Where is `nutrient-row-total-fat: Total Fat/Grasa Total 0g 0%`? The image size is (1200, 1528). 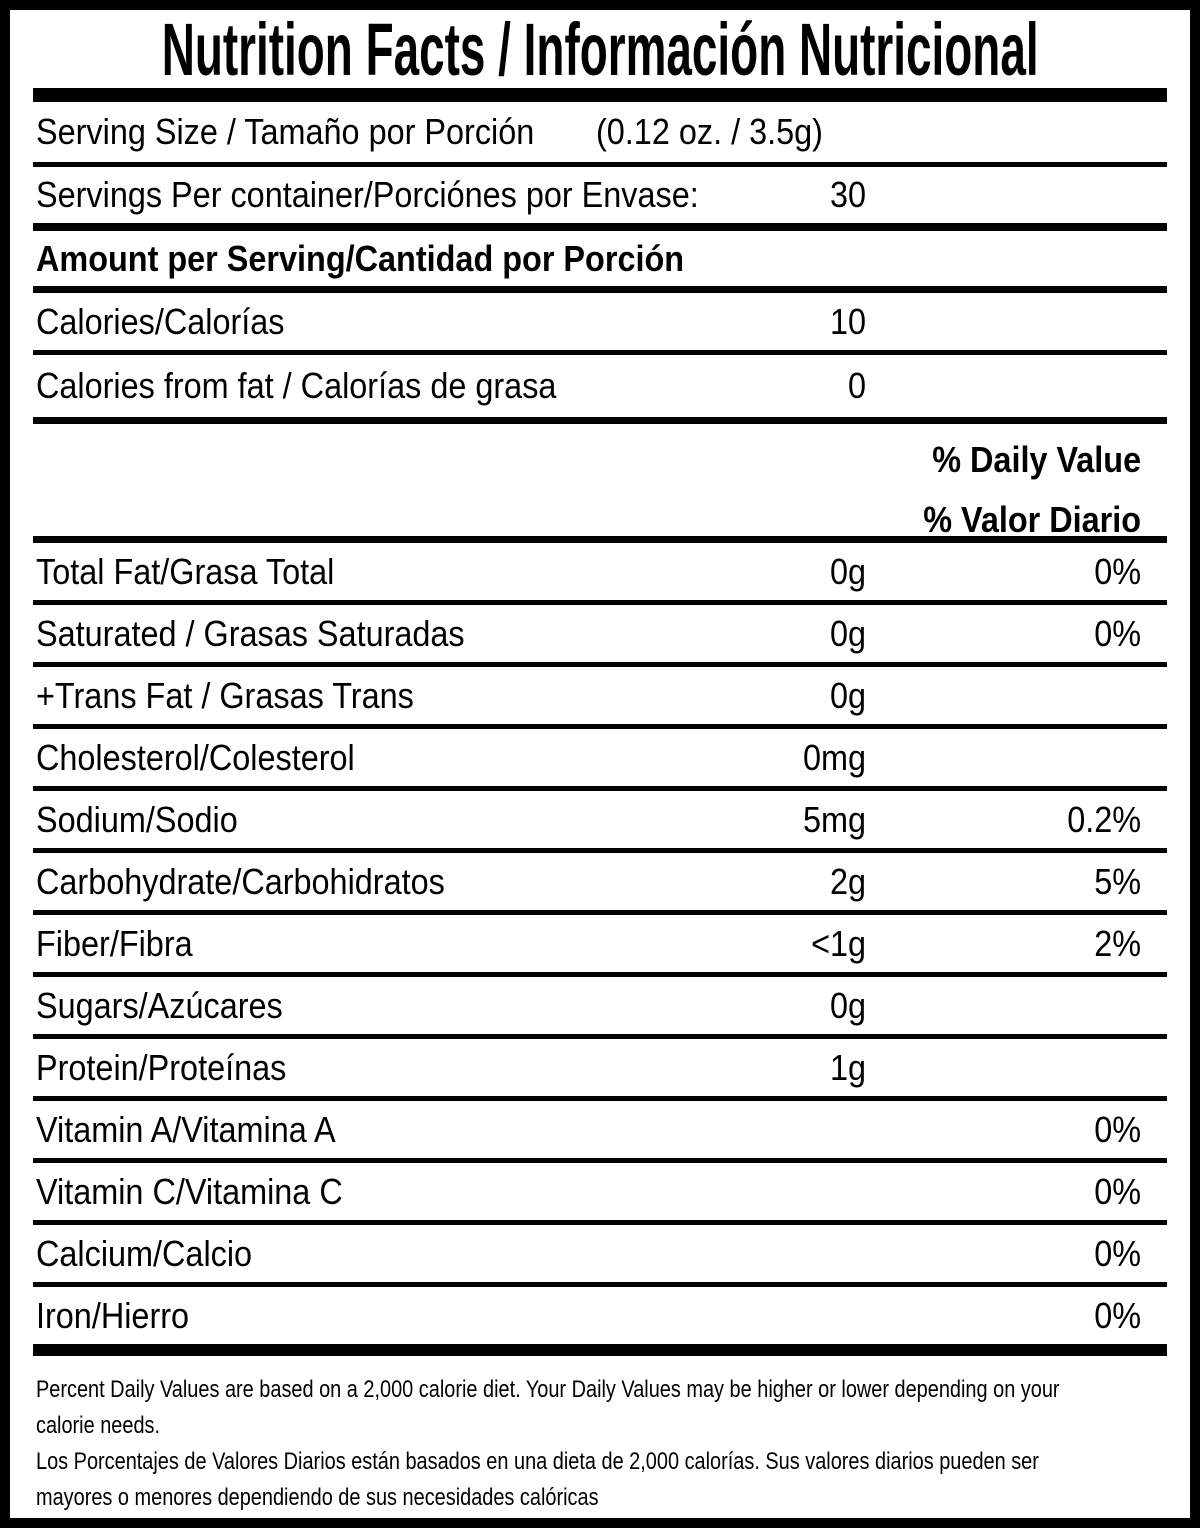
nutrient-row-total-fat: Total Fat/Grasa Total 0g 0% is located at coordinates (600, 574).